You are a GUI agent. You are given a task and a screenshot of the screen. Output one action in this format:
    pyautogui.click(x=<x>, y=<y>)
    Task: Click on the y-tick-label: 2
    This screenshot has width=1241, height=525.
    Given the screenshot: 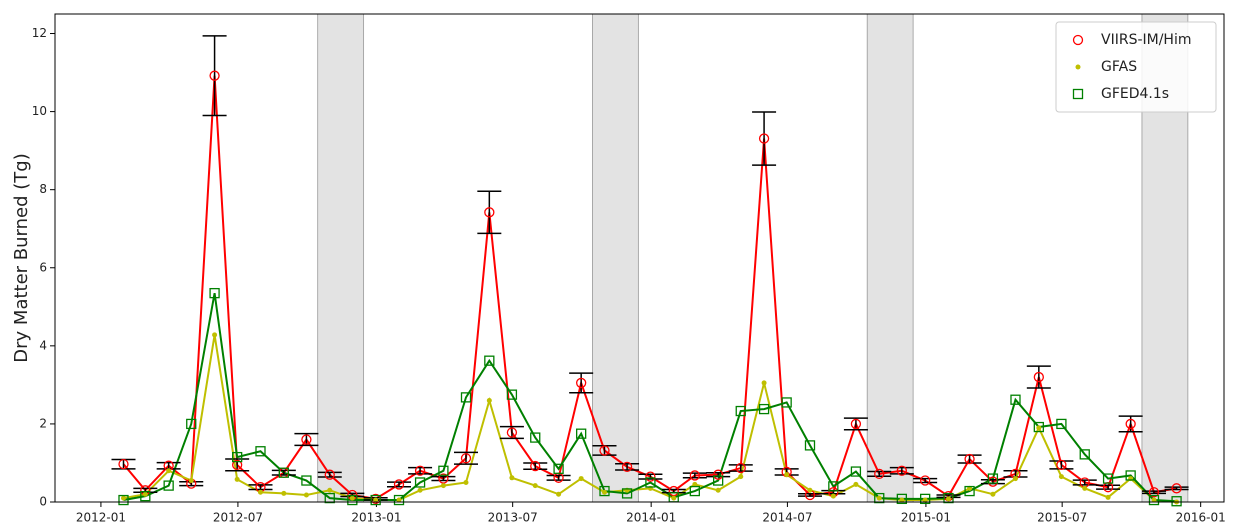 What is the action you would take?
    pyautogui.click(x=43, y=423)
    